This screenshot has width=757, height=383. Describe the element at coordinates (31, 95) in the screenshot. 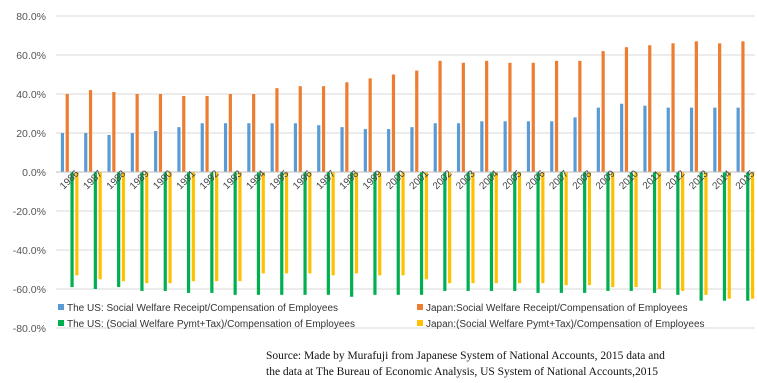

I see `y-tick-label: 40.0%` at that location.